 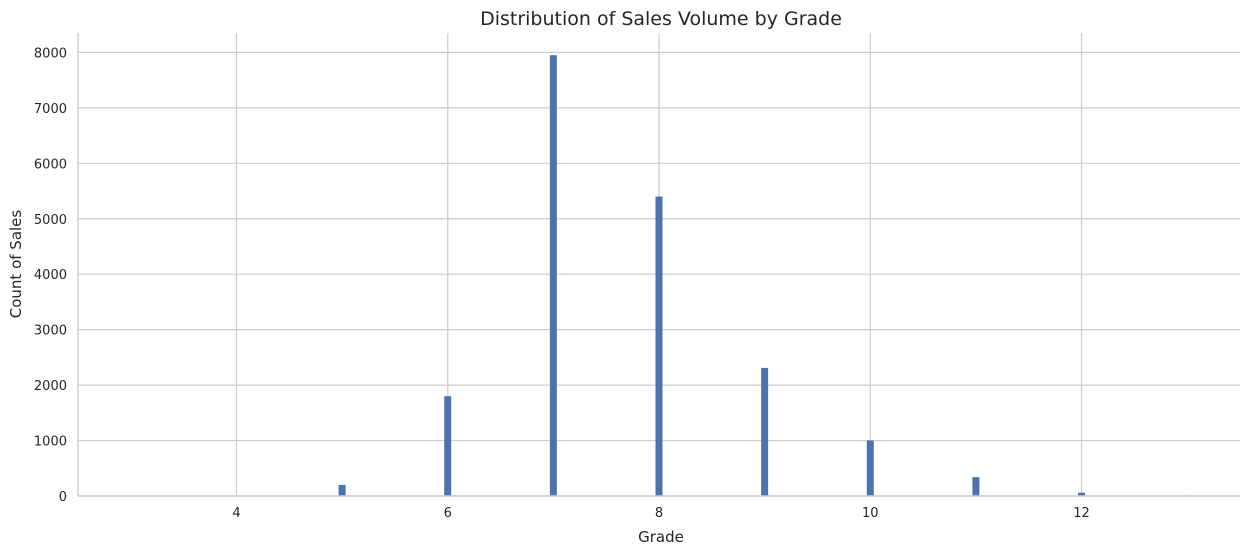 I want to click on y-tick-label: 4000, so click(x=50, y=275).